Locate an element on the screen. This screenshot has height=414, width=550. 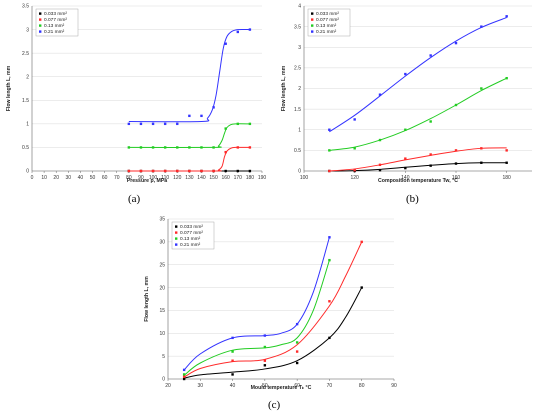
x-tick-label: 190 is located at coordinates (262, 178).